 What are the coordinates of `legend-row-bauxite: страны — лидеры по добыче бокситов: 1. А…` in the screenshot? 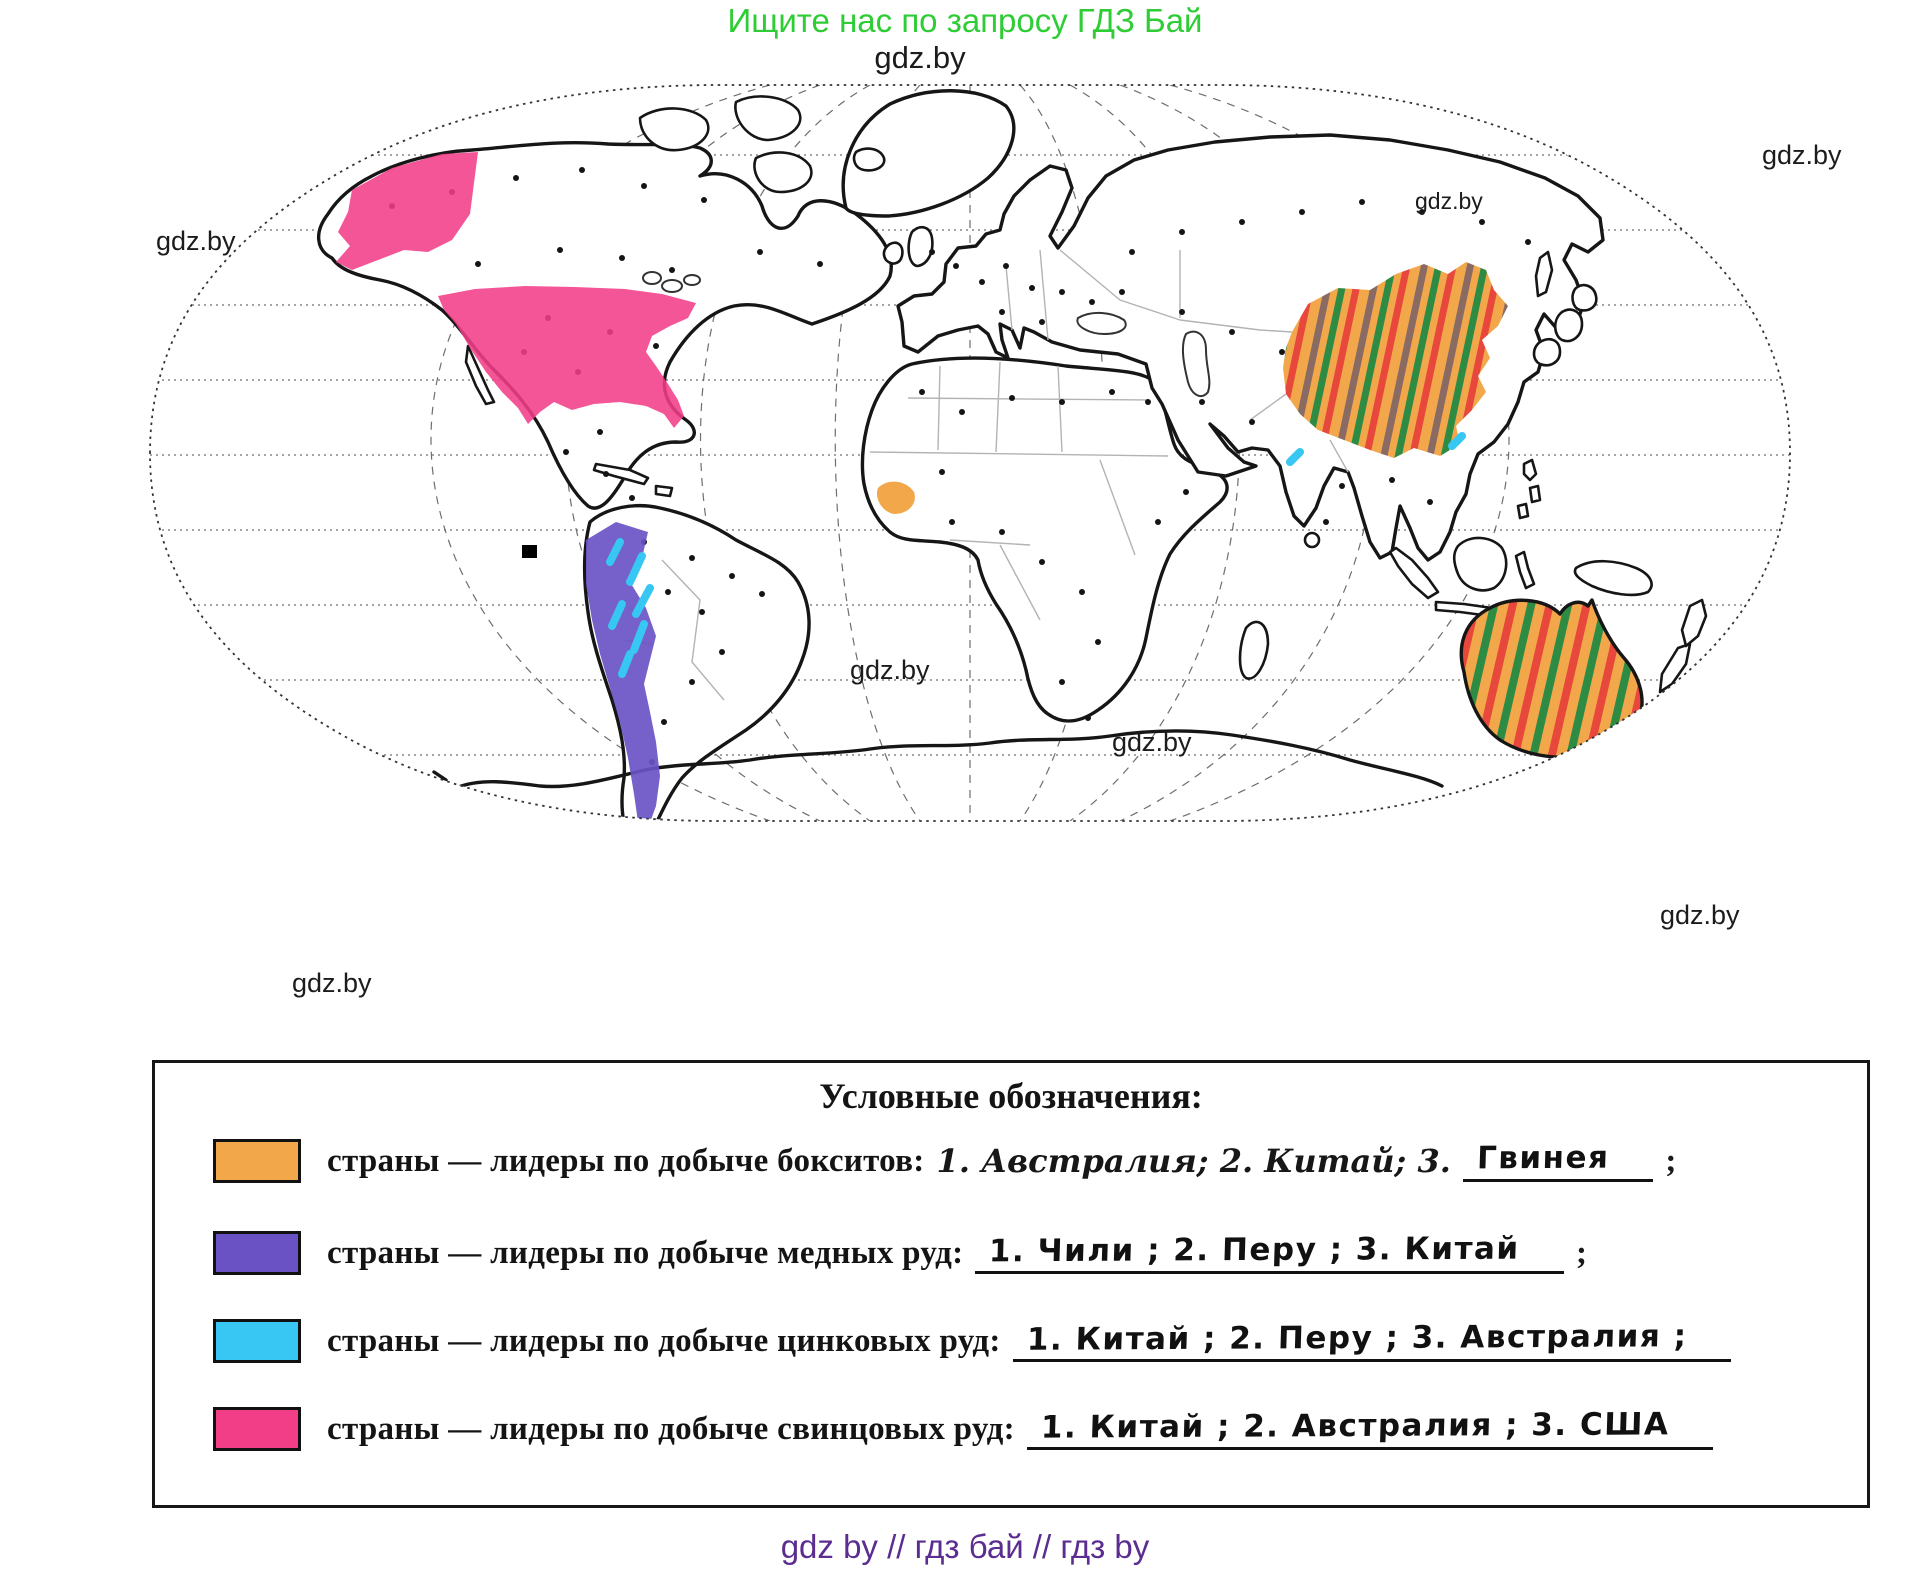 It's located at (1033, 1161).